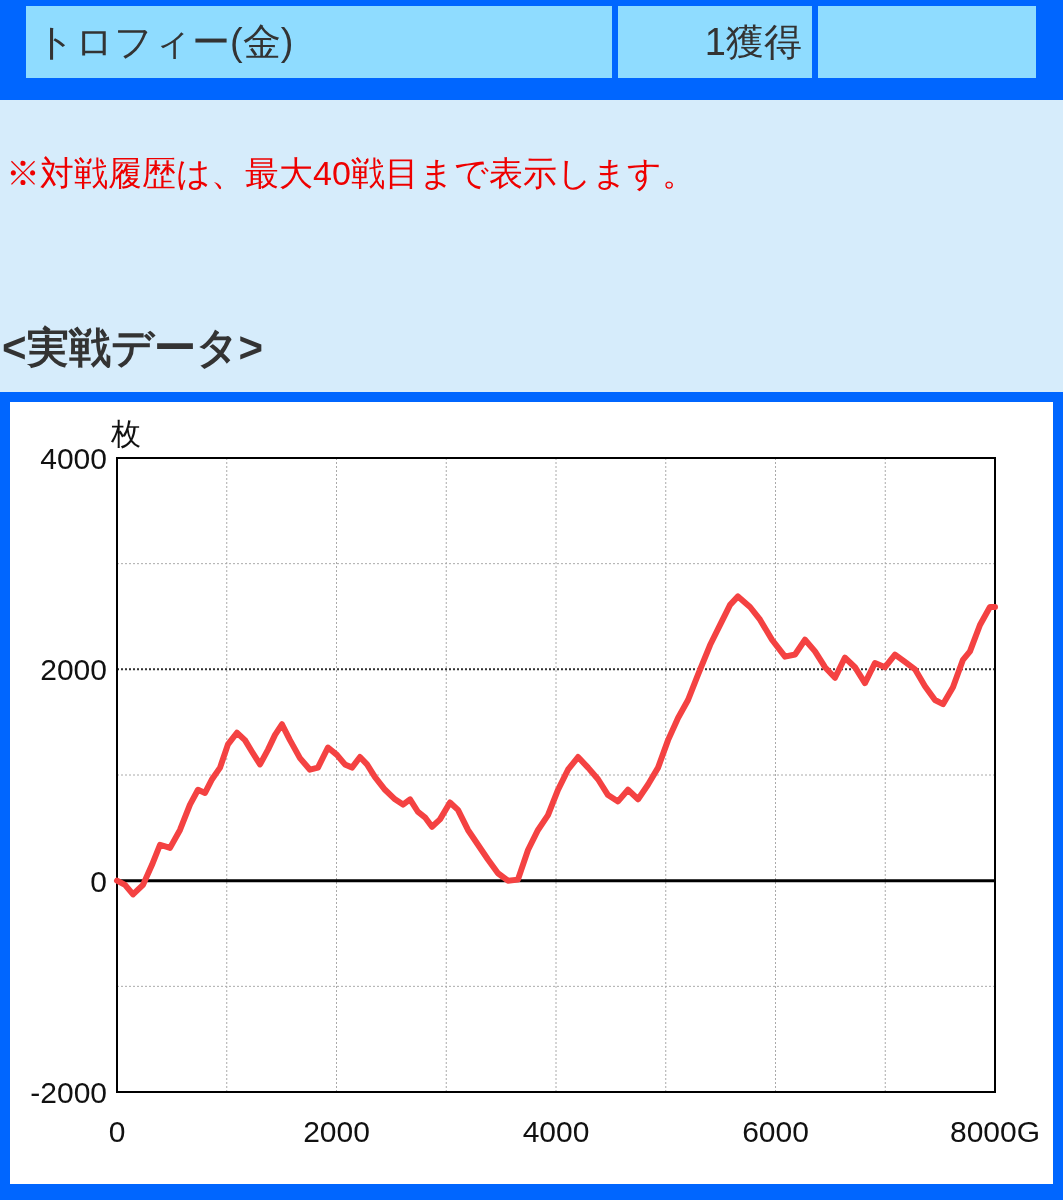 The height and width of the screenshot is (1200, 1063). Describe the element at coordinates (73, 458) in the screenshot. I see `y-tick-label: 4000` at that location.